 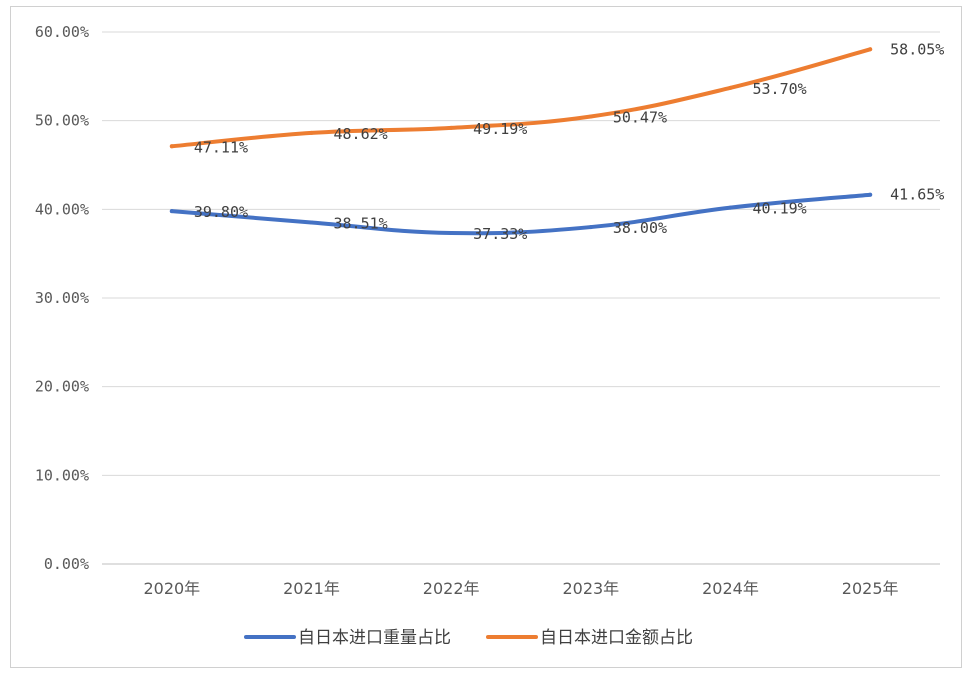 What do you see at coordinates (500, 234) in the screenshot?
I see `data-label: 37.33%` at bounding box center [500, 234].